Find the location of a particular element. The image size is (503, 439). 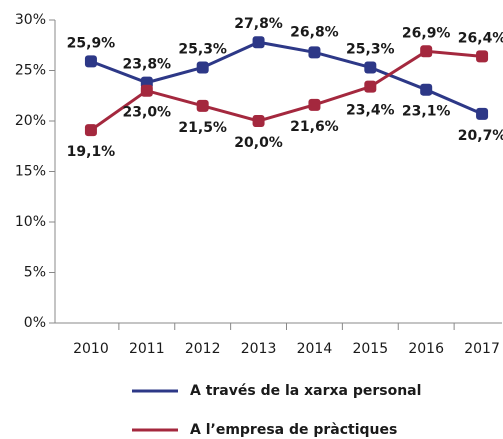

data-label: 21,5% is located at coordinates (202, 128).